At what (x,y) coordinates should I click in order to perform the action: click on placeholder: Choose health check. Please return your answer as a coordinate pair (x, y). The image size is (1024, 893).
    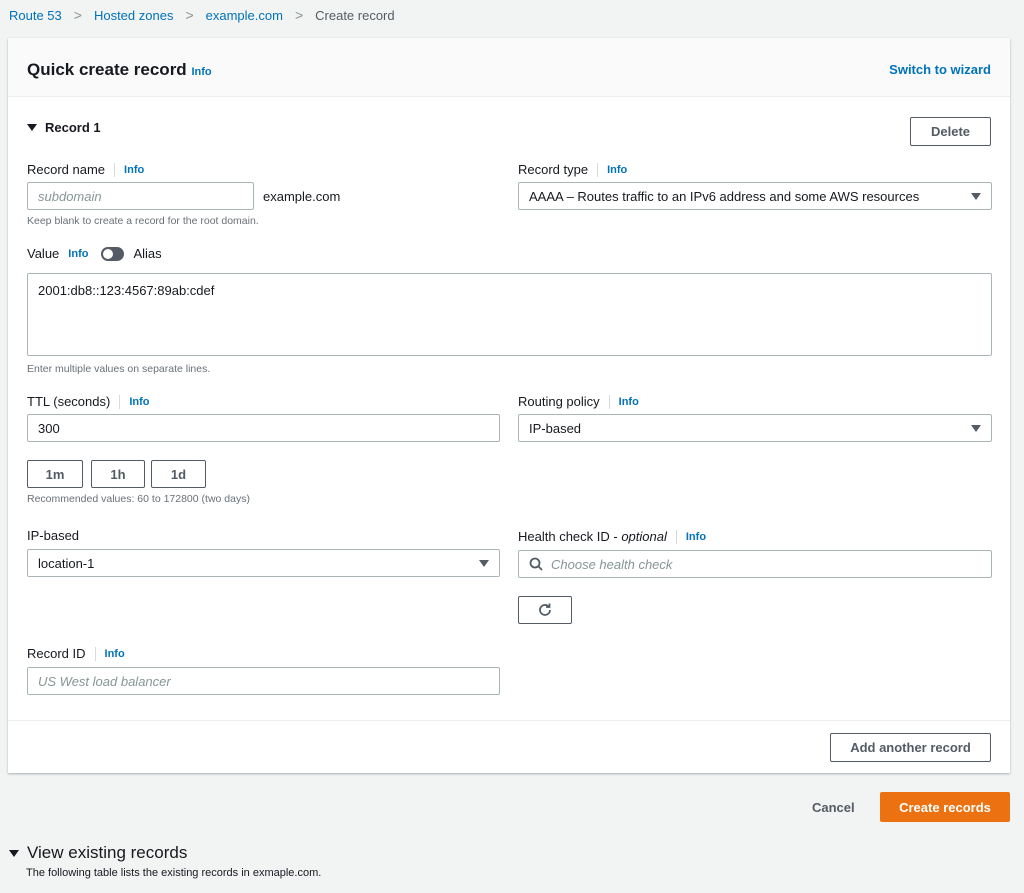
    Looking at the image, I should click on (612, 564).